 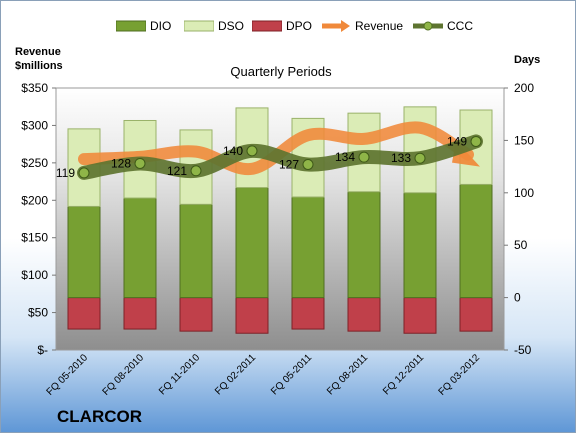 I want to click on ccc-data-label: 128, so click(x=121, y=163).